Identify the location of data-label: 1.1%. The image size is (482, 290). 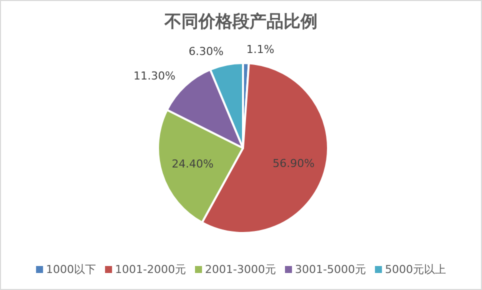
(260, 49).